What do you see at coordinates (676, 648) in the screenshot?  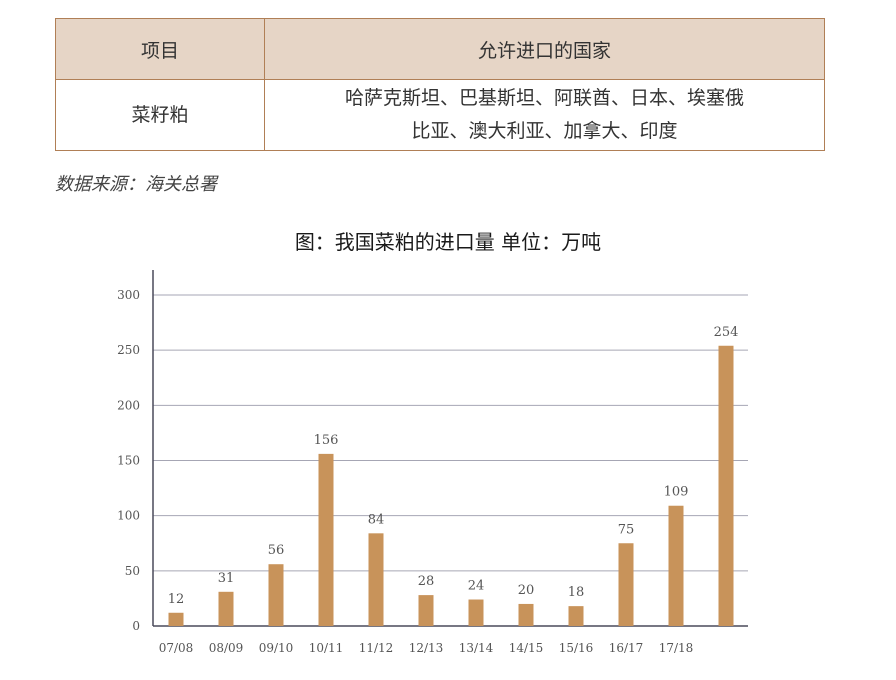 I see `x-tick-label: 17/18` at bounding box center [676, 648].